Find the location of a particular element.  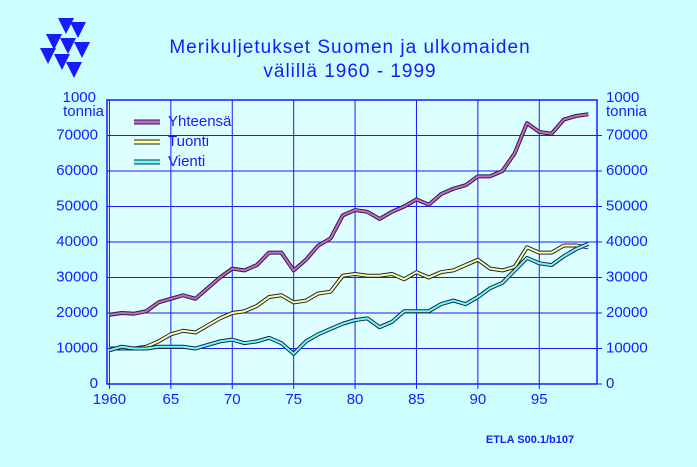

y2-tick-label: 50000 is located at coordinates (627, 205).